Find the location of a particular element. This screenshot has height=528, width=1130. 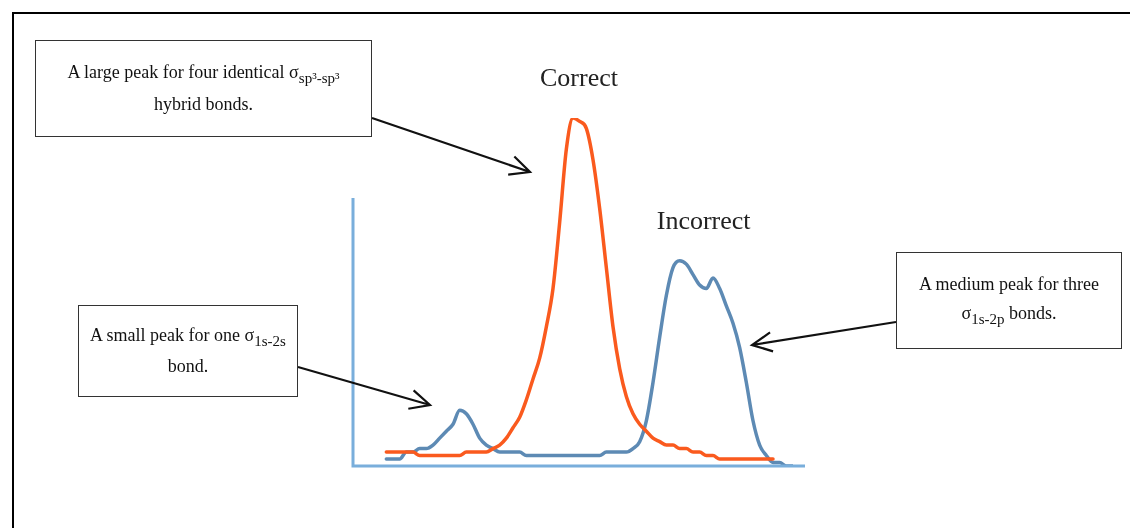

text: A small peak for one σ$_{1s-2s}$ bond. is located at coordinates (188, 350).